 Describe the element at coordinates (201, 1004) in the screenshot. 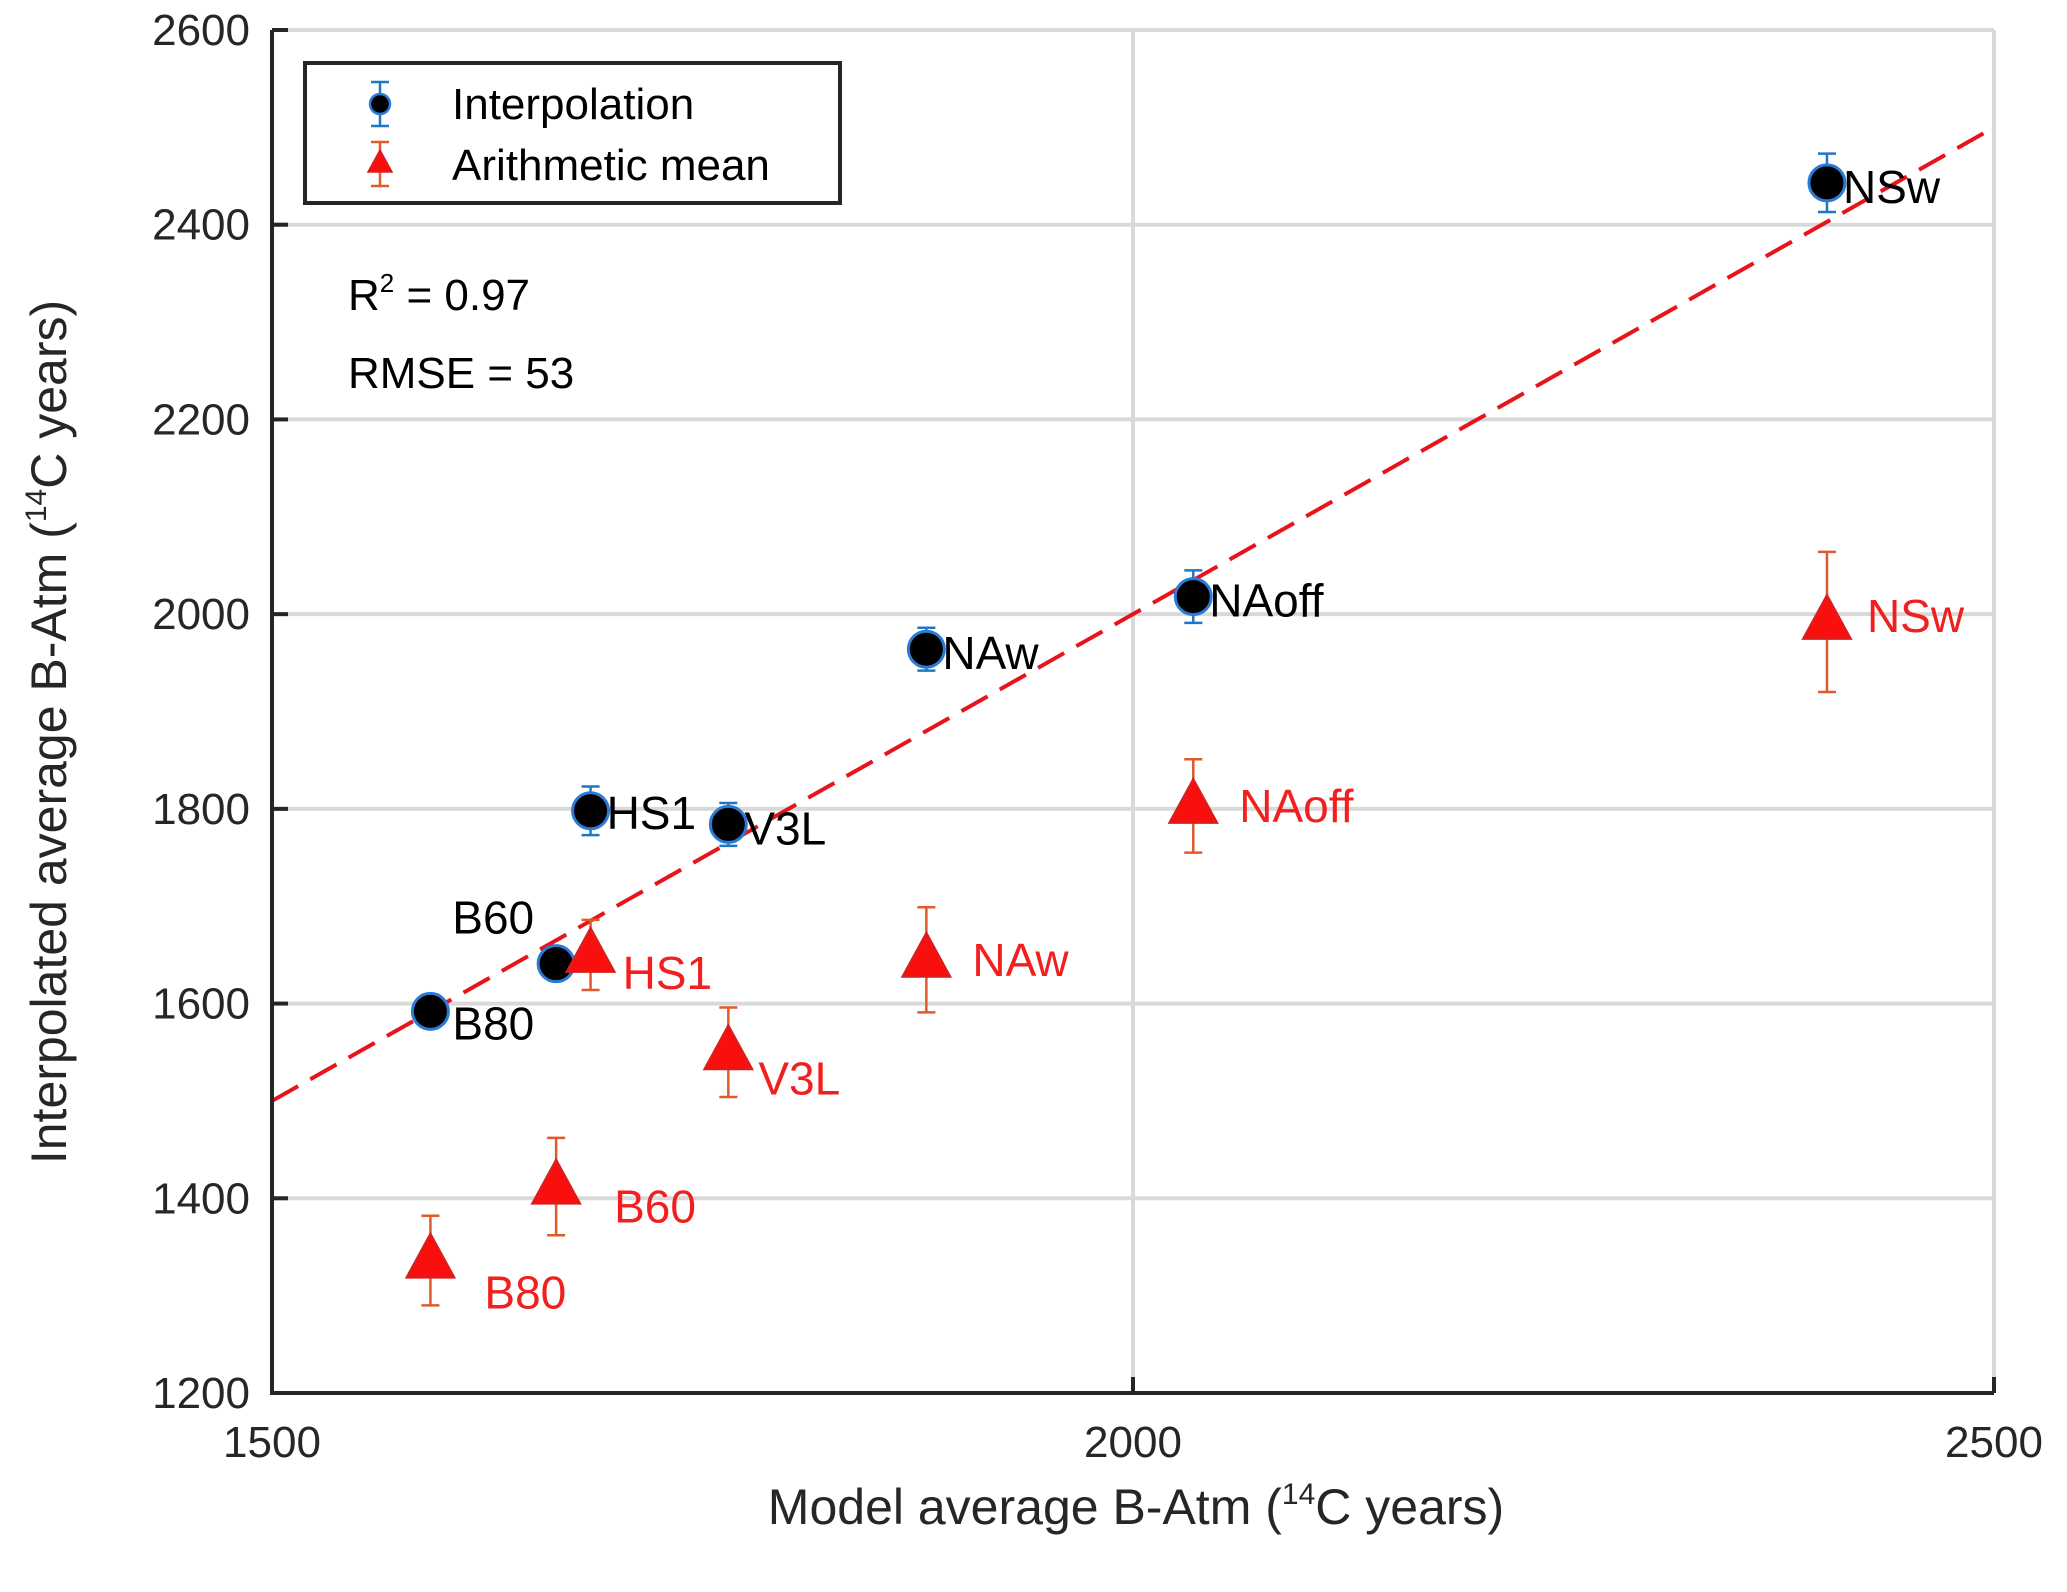

I see `y-tick-label: 1600` at that location.